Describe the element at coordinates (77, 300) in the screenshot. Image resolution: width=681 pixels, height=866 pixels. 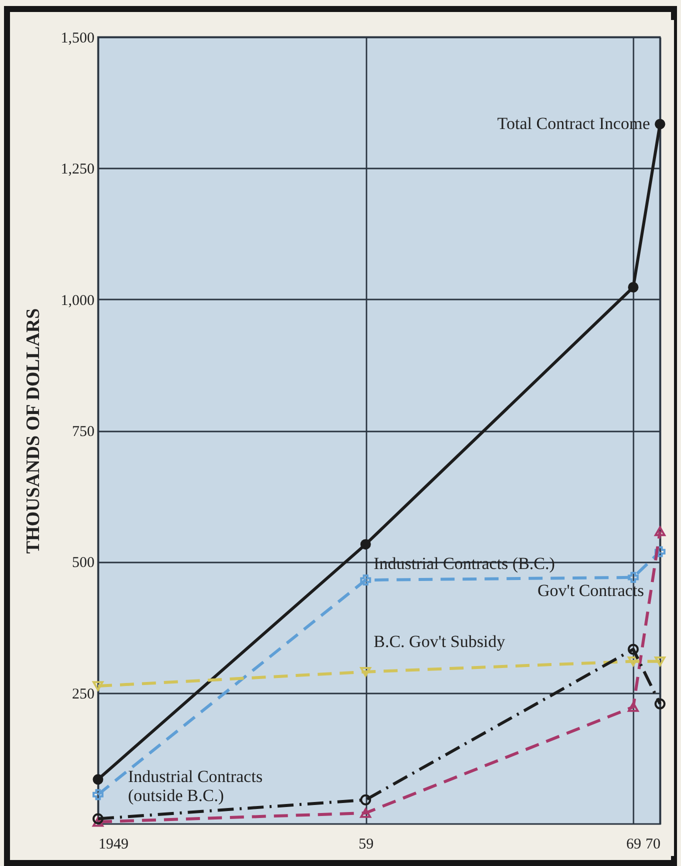
I see `y-tick-label: 1,000` at that location.